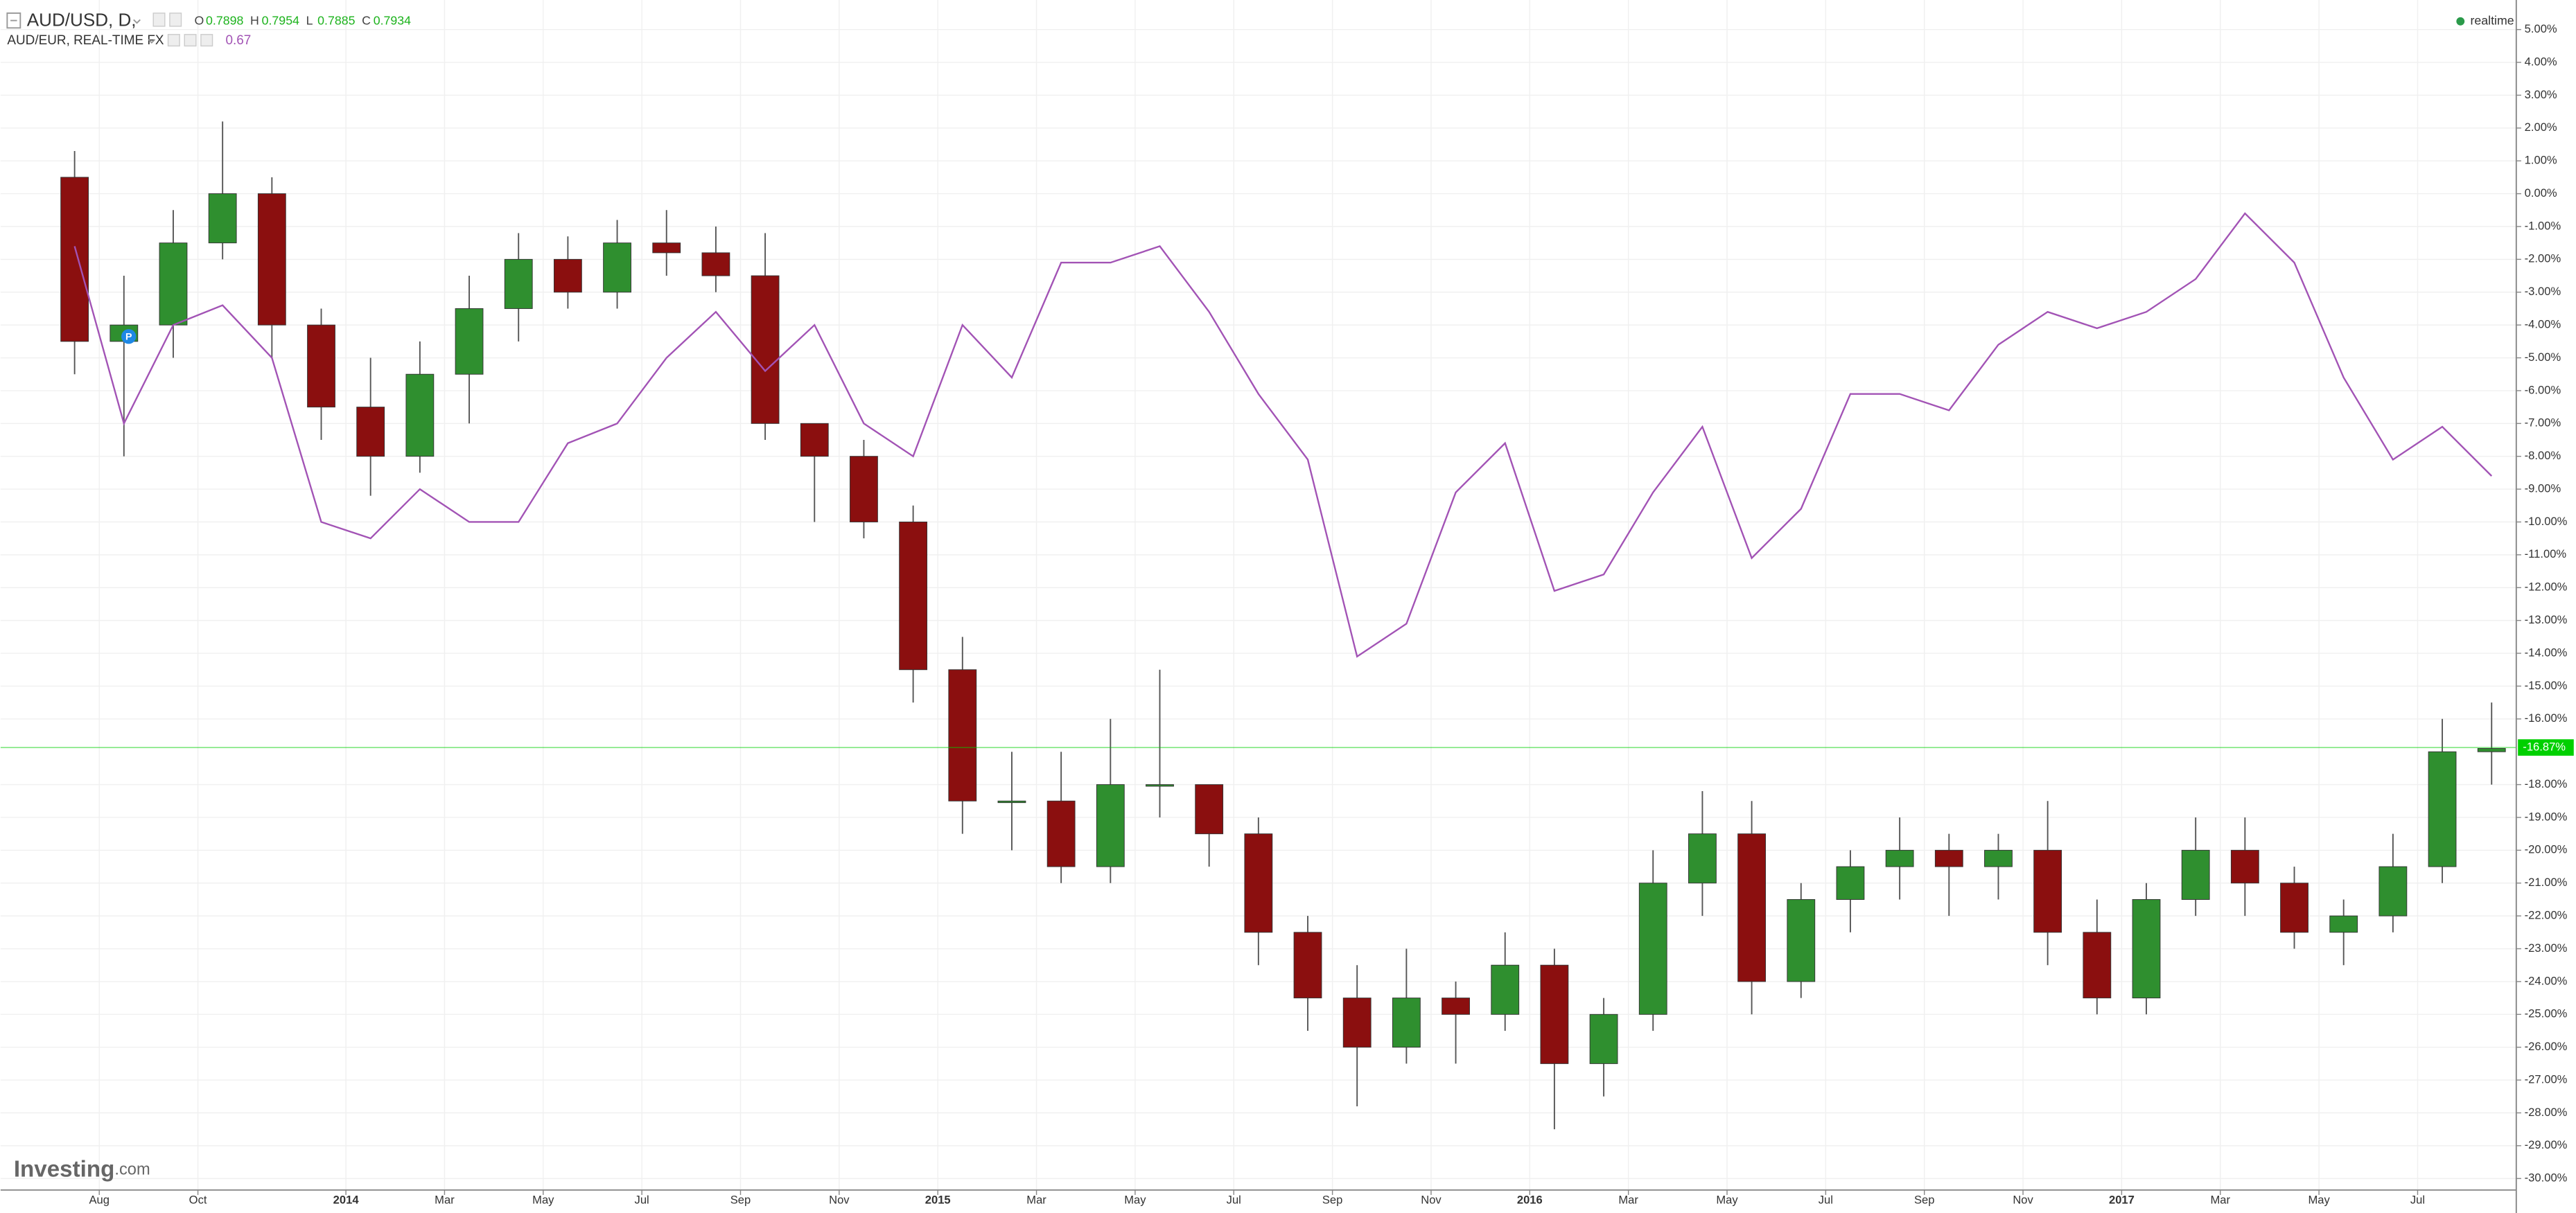 This screenshot has width=2576, height=1213. What do you see at coordinates (82, 20) in the screenshot?
I see `symbol: AUD/USD, D,` at bounding box center [82, 20].